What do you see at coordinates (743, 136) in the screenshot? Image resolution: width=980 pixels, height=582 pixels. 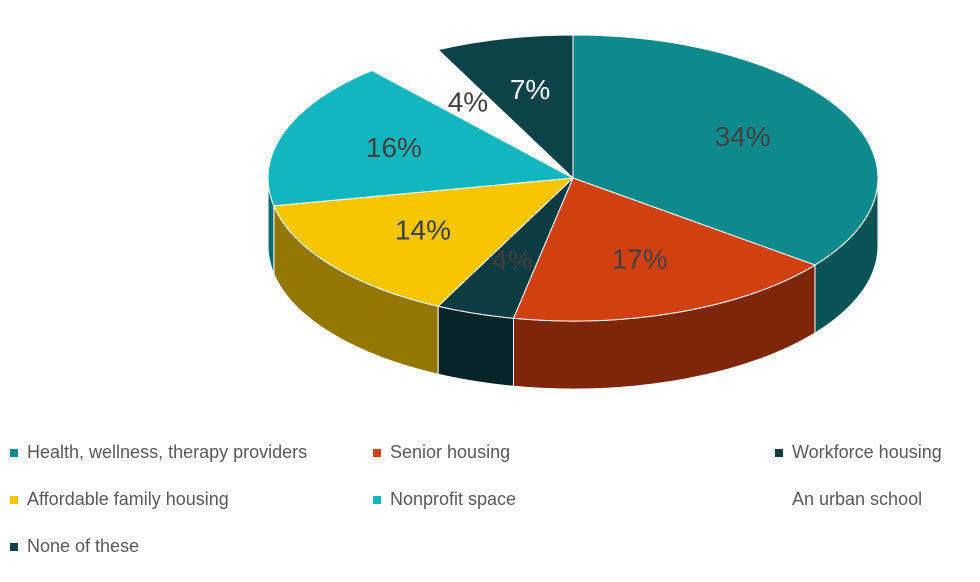 I see `data-label: 34%` at bounding box center [743, 136].